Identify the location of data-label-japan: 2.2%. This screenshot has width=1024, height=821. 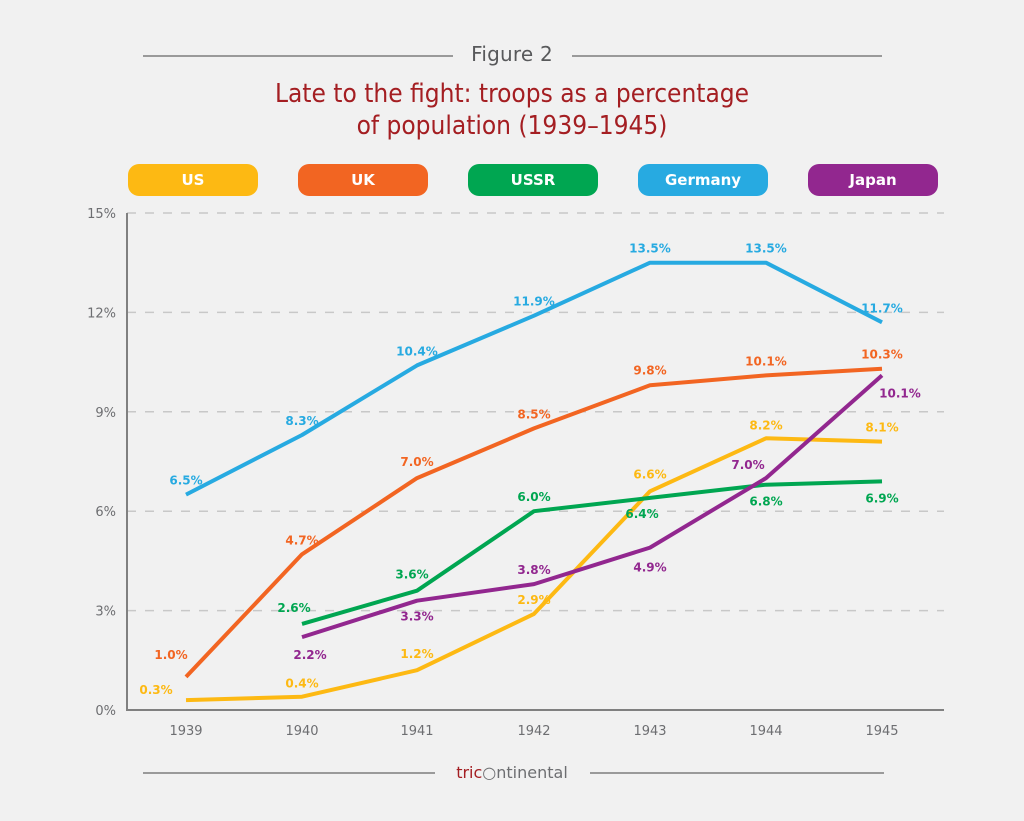
(309, 655).